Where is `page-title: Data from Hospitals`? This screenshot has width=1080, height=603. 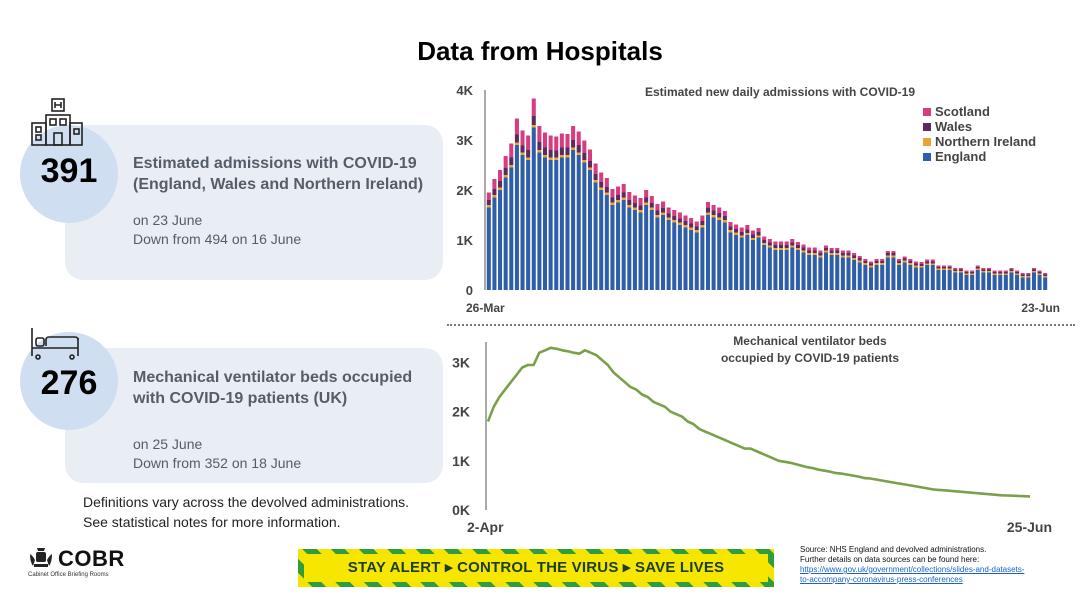
page-title: Data from Hospitals is located at coordinates (540, 51).